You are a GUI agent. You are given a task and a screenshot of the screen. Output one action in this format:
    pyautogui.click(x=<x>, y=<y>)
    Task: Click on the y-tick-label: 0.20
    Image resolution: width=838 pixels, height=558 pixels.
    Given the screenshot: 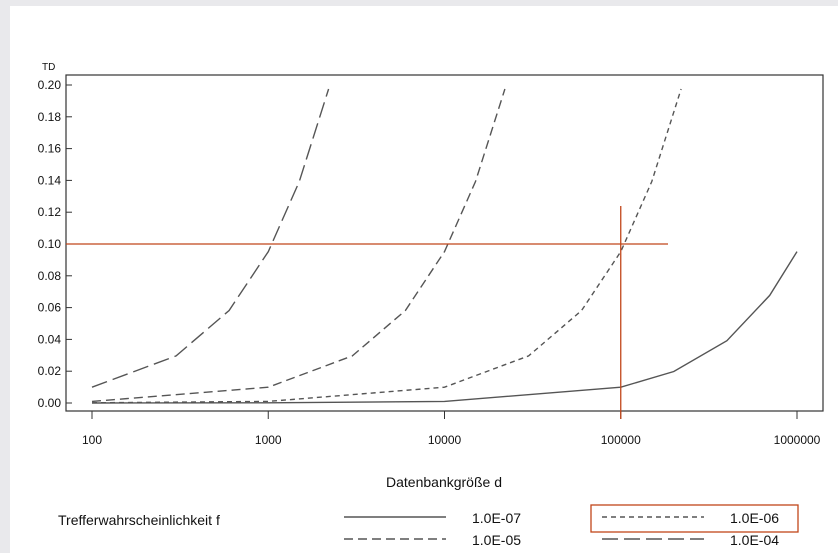 What is the action you would take?
    pyautogui.click(x=50, y=85)
    